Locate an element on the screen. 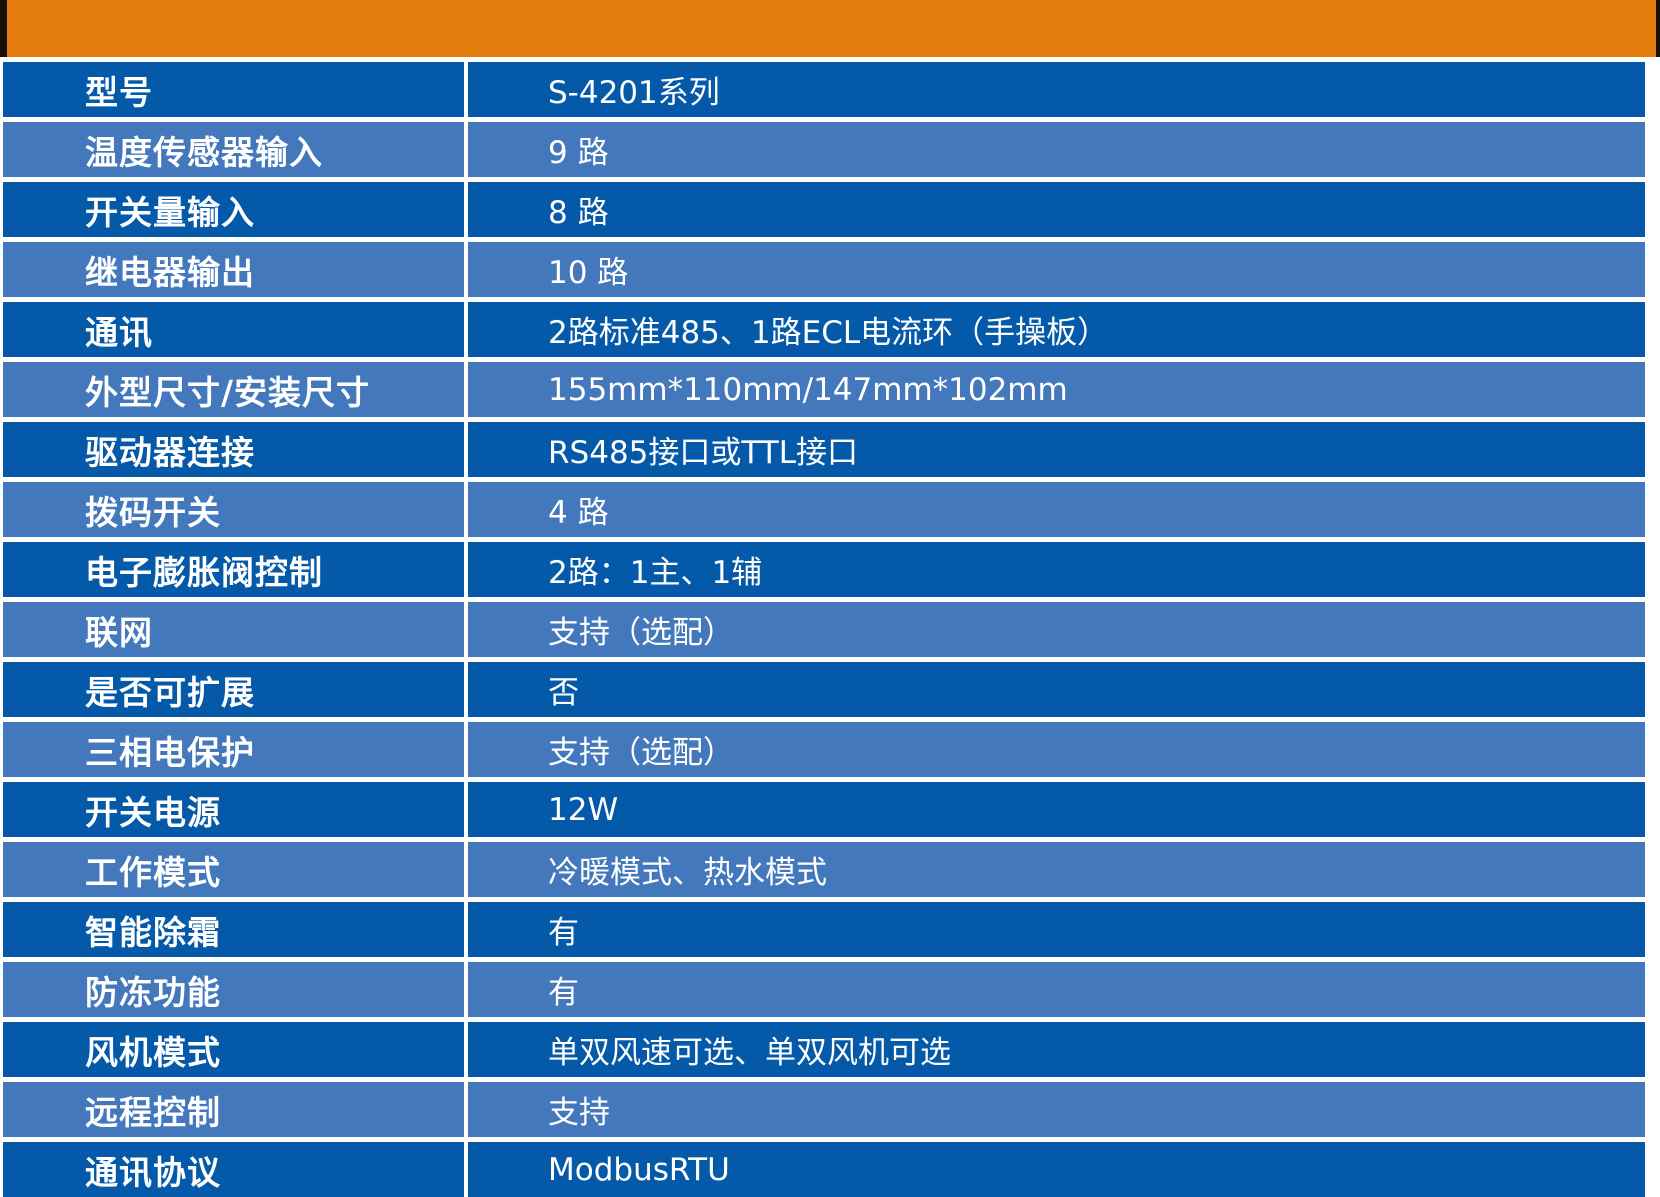 The width and height of the screenshot is (1660, 1197). table-row: 智能除霜 有 is located at coordinates (824, 929).